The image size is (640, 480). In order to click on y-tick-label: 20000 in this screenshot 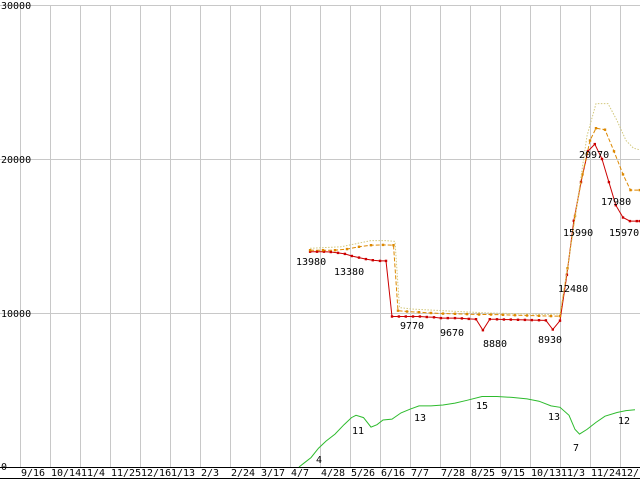, I will do `click(16, 160)`.